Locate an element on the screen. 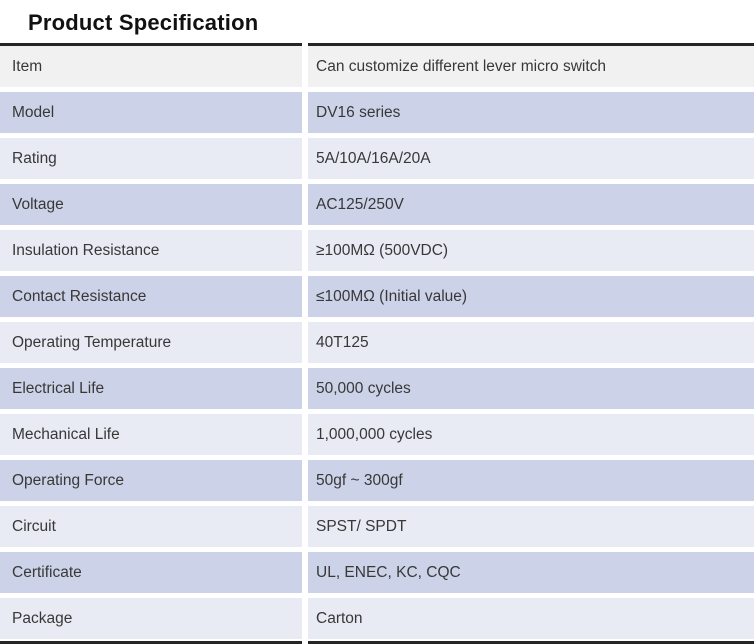 Image resolution: width=754 pixels, height=644 pixels. row-label-cell: Rating is located at coordinates (151, 158).